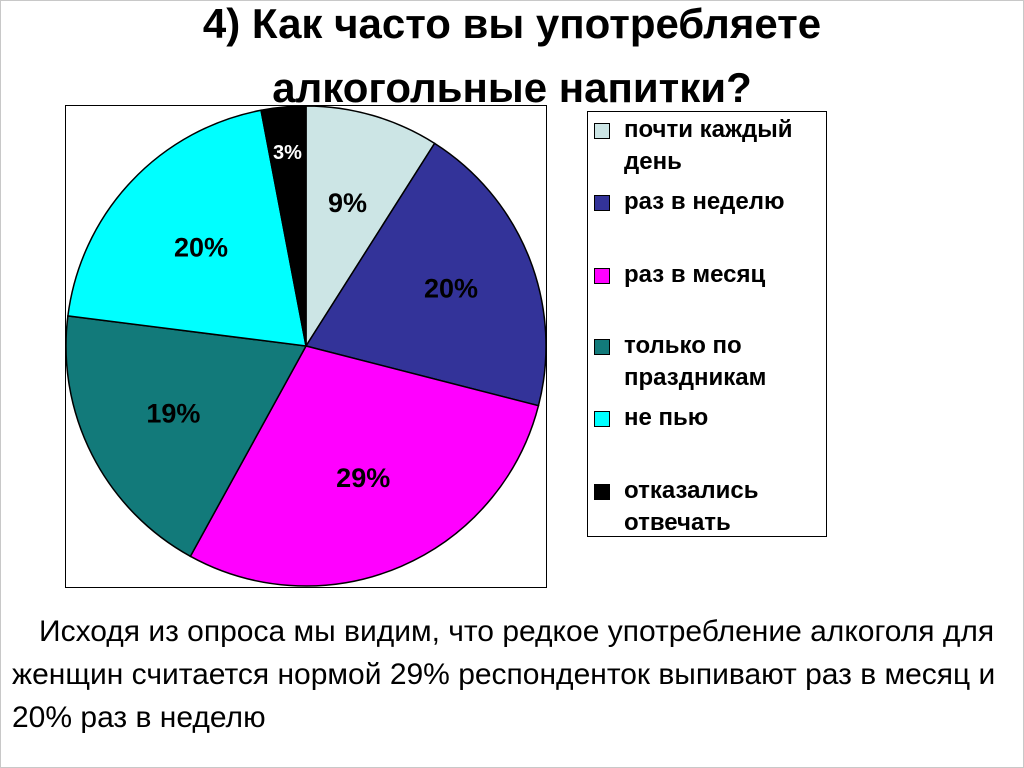 This screenshot has height=768, width=1024. Describe the element at coordinates (512, 87) in the screenshot. I see `title-line-2: алкогольные напитки?` at that location.